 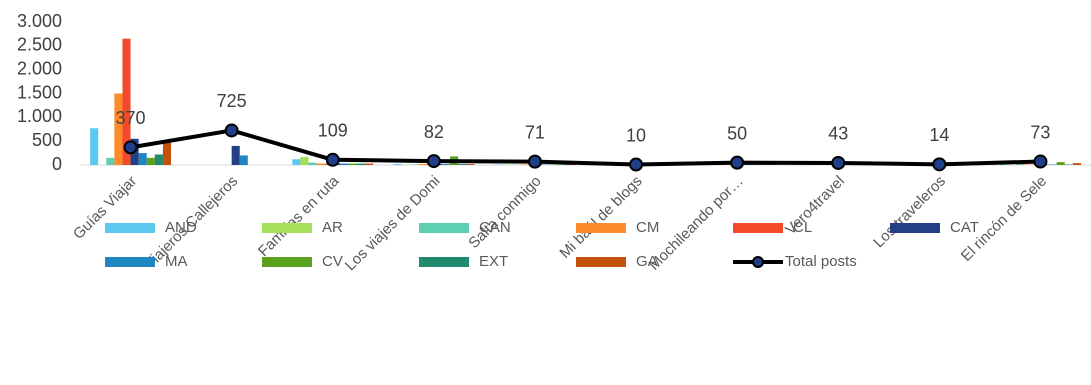 I want to click on legend-label: AND, so click(x=181, y=227).